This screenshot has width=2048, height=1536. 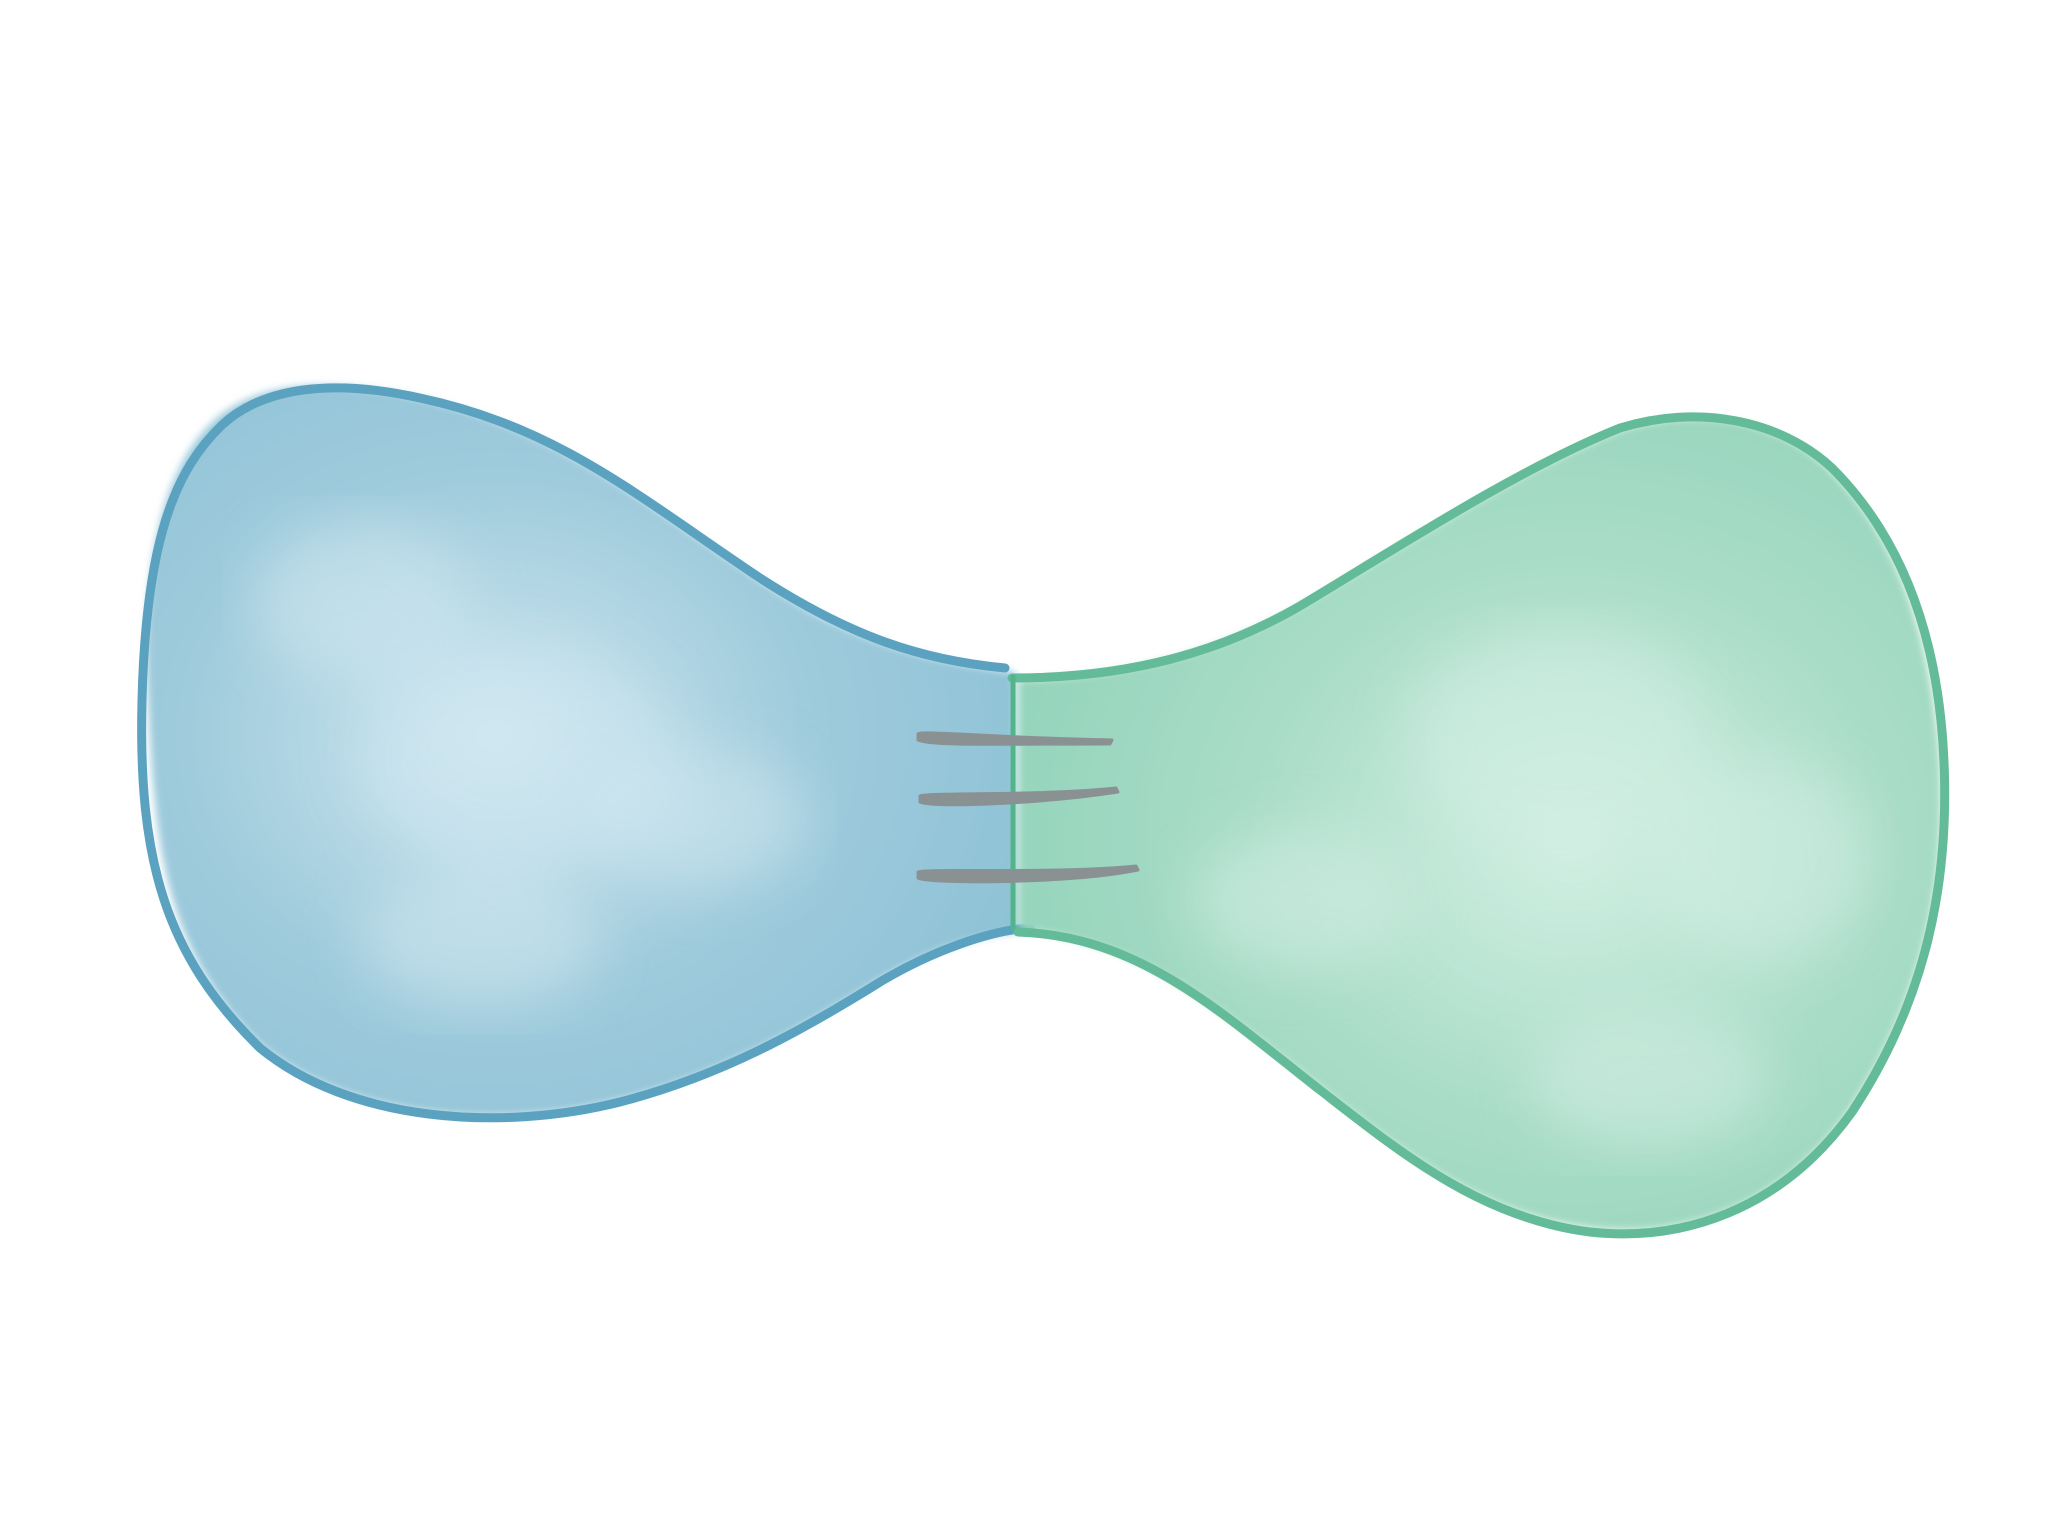 What do you see at coordinates (1530, 890) in the screenshot?
I see `right-lobe-clouds` at bounding box center [1530, 890].